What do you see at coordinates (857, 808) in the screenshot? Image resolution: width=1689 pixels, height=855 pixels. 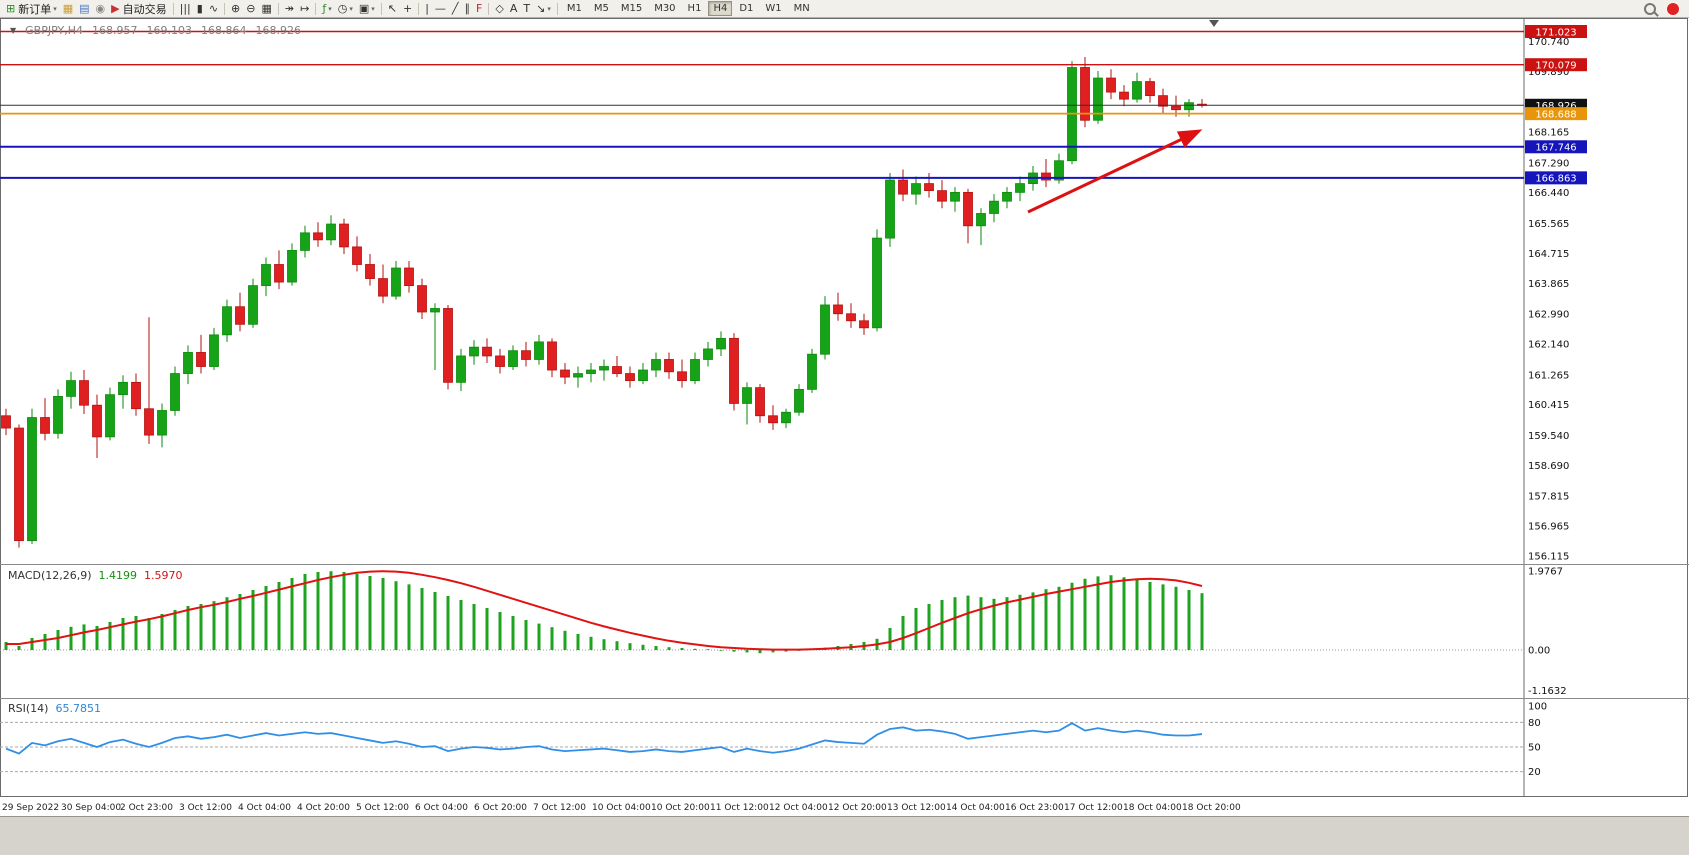 I see `svg-text: 12 Oct 20:00` at bounding box center [857, 808].